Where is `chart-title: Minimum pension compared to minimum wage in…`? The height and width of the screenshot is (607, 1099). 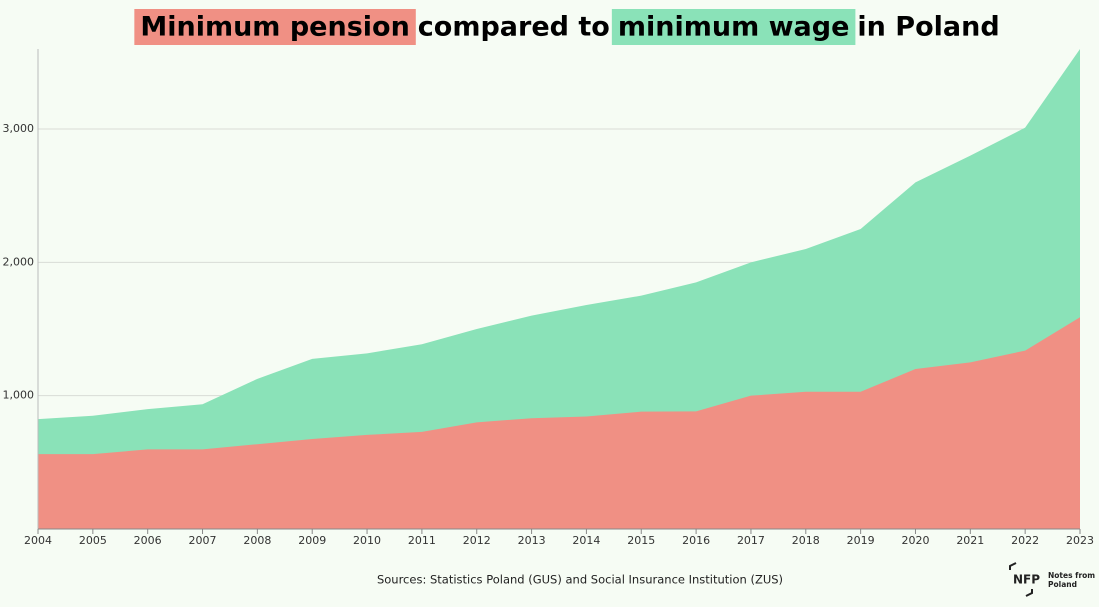 chart-title: Minimum pension compared to minimum wage in… is located at coordinates (567, 27).